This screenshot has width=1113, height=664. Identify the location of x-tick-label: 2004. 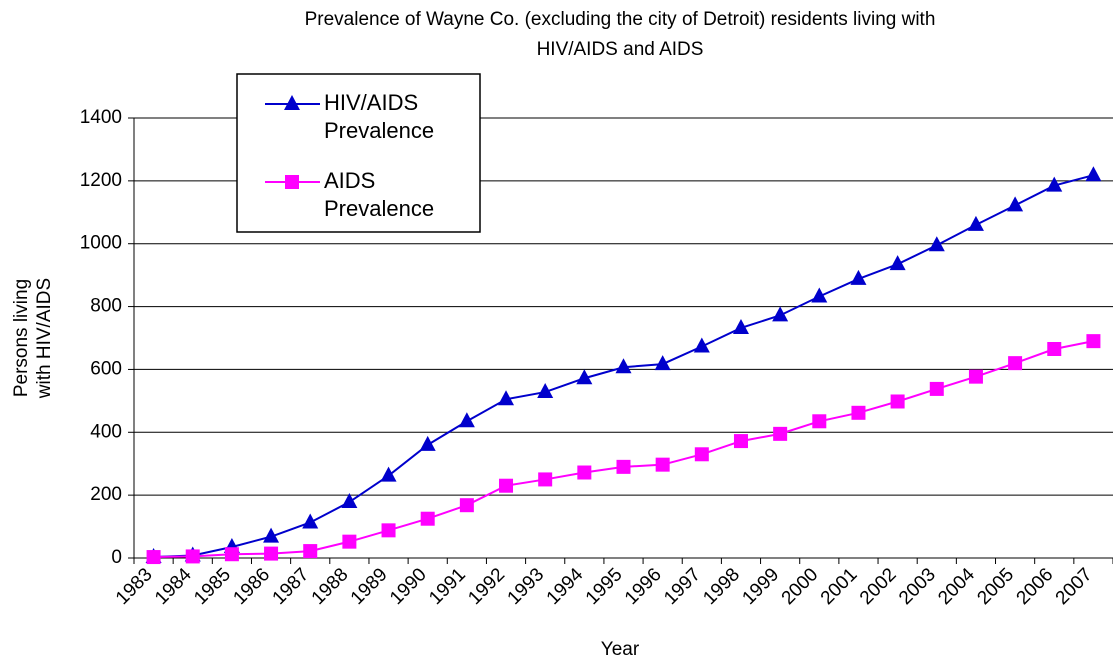
(956, 586).